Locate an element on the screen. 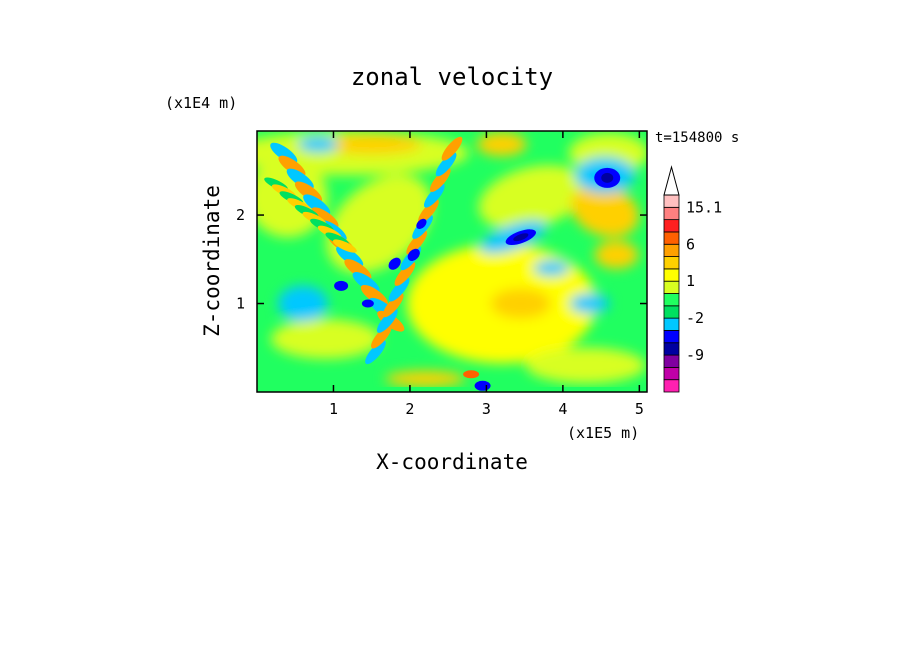  colorbar-label: -2 is located at coordinates (695, 318).